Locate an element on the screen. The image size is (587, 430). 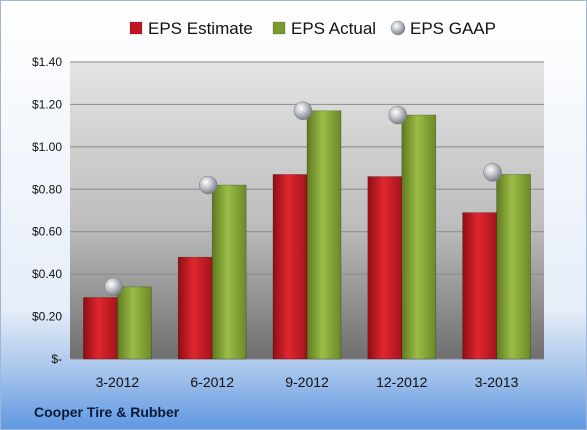
legend-label: EPS Actual is located at coordinates (333, 28).